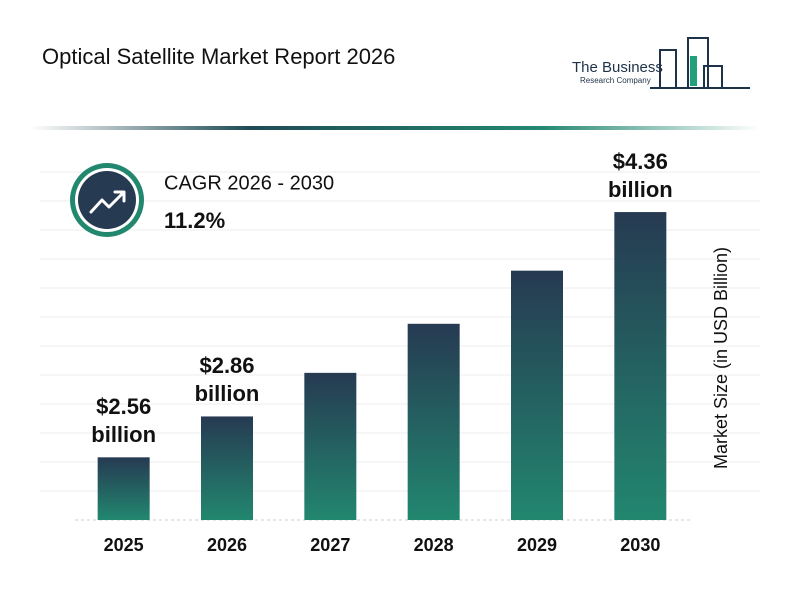 The image size is (800, 600). Describe the element at coordinates (227, 545) in the screenshot. I see `x-tick-label: 2026` at that location.